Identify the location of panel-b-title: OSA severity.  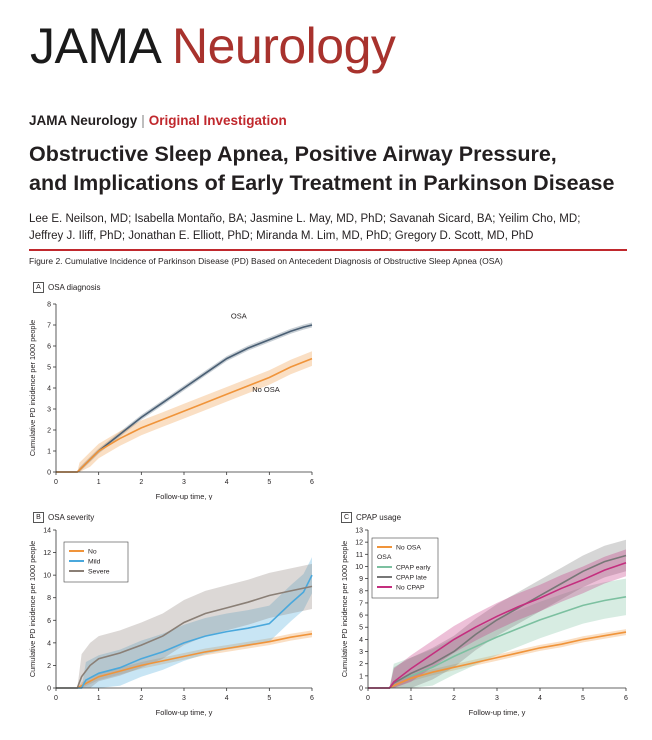
(71, 517).